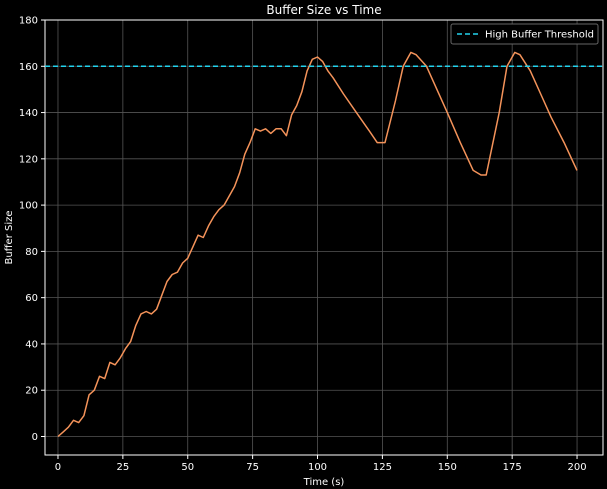 The height and width of the screenshot is (489, 607). Describe the element at coordinates (252, 467) in the screenshot. I see `x-tick-label: 75` at that location.